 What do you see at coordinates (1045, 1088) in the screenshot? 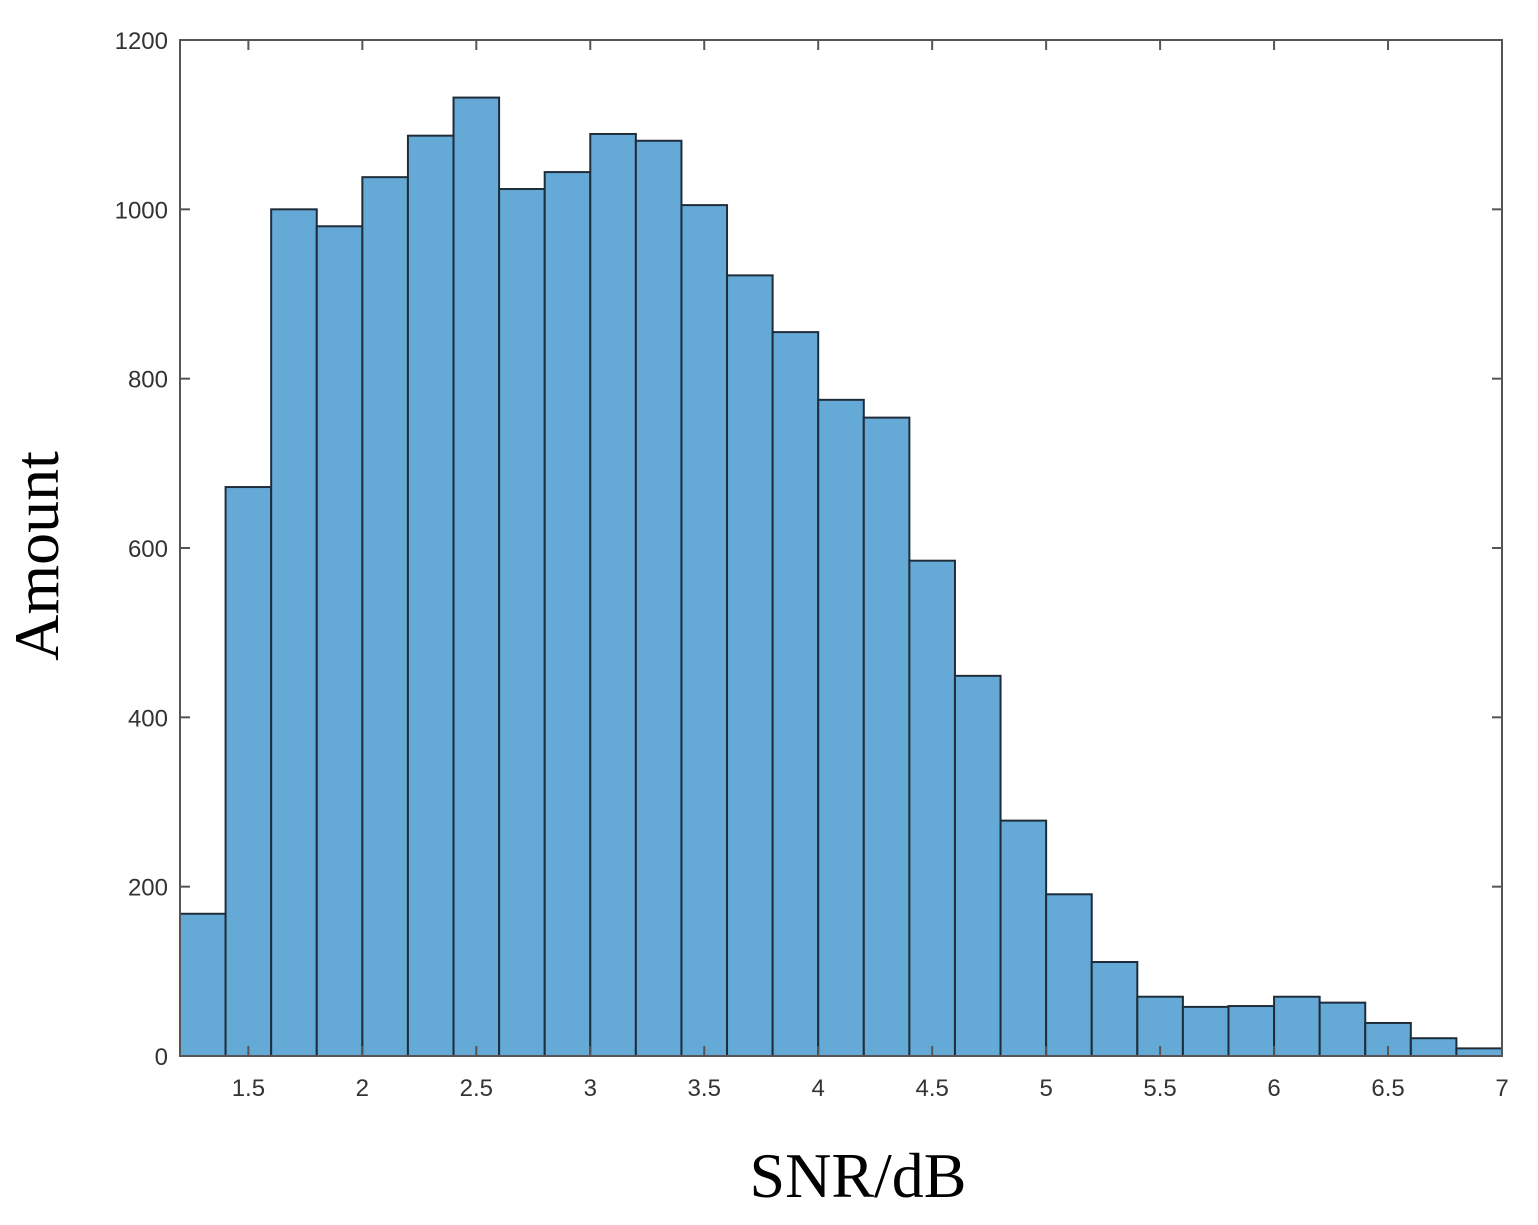
I see `x-tick-label: 5` at bounding box center [1045, 1088].